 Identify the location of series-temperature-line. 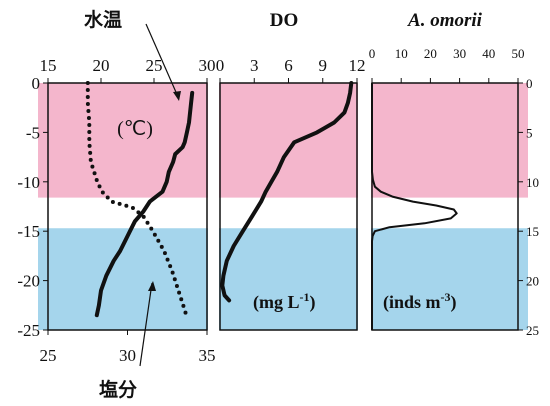
(144, 204).